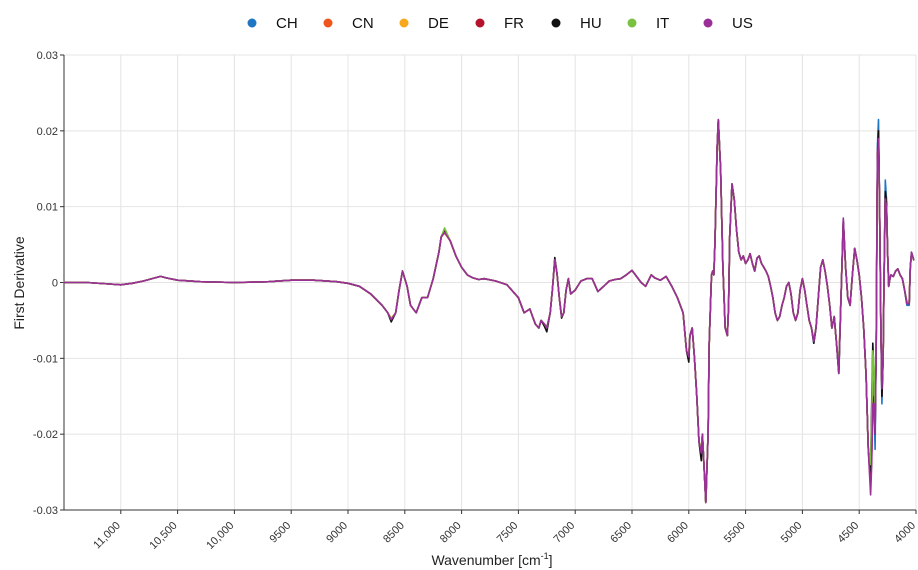  I want to click on legend-label-hu: HU, so click(591, 23).